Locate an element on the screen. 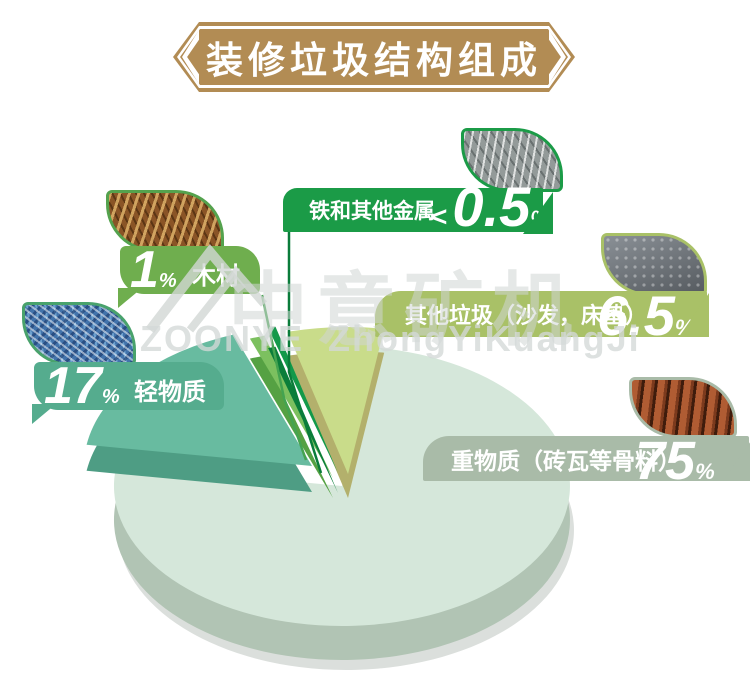 The image size is (750, 690). callout-other-value: 6.5 % is located at coordinates (646, 315).